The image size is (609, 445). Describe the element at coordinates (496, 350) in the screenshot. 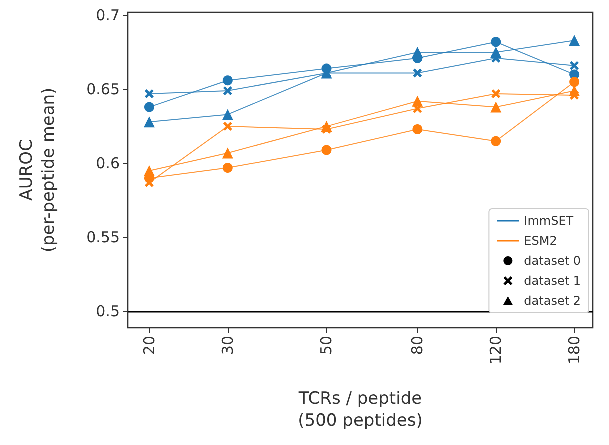

I see `x-tick-label: 120` at that location.